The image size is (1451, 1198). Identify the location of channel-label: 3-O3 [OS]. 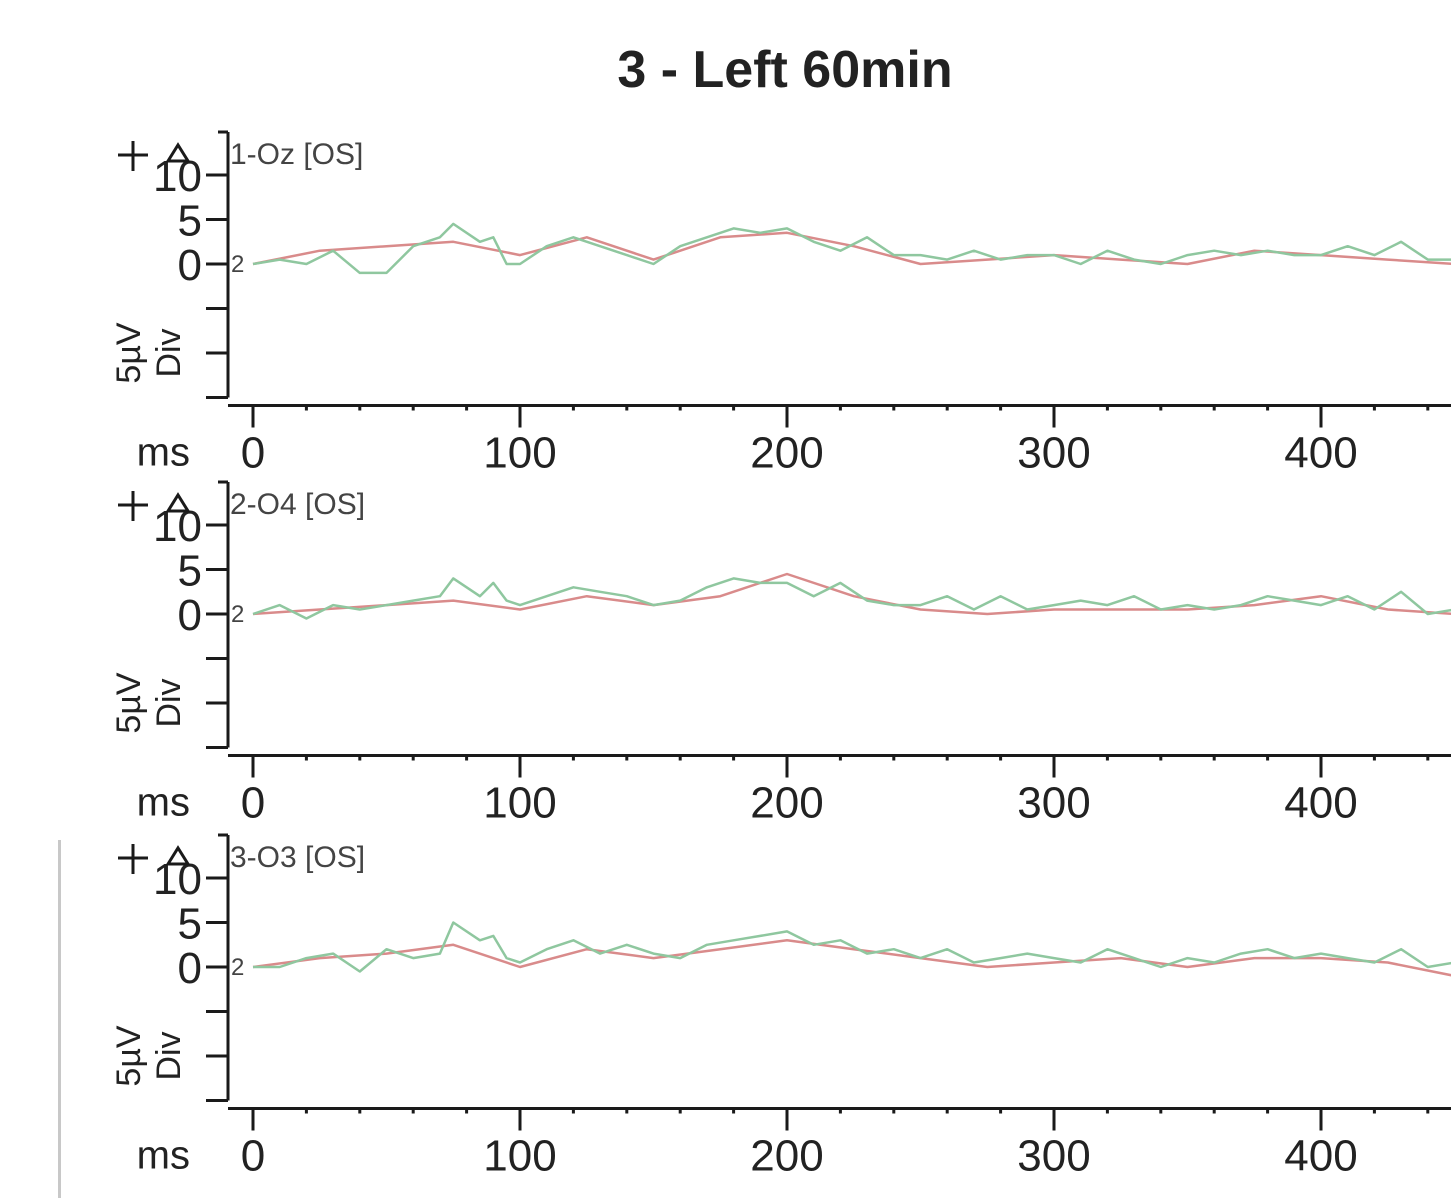
(297, 857).